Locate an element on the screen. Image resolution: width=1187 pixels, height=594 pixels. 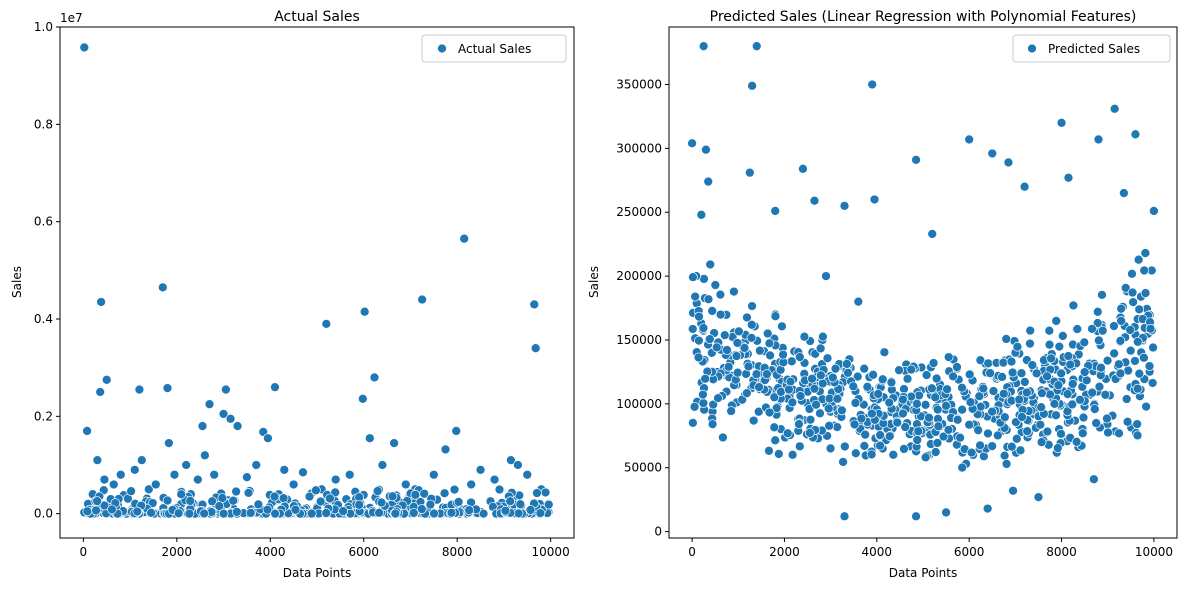
y-tick-label: 300000 is located at coordinates (639, 148).